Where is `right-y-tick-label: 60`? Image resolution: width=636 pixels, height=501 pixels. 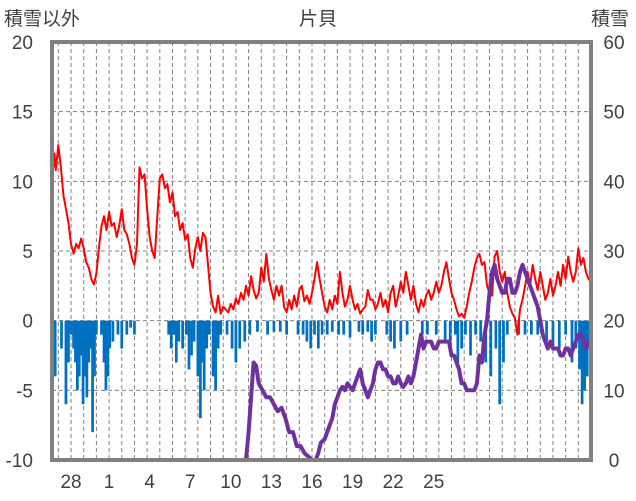 right-y-tick-label: 60 is located at coordinates (613, 43).